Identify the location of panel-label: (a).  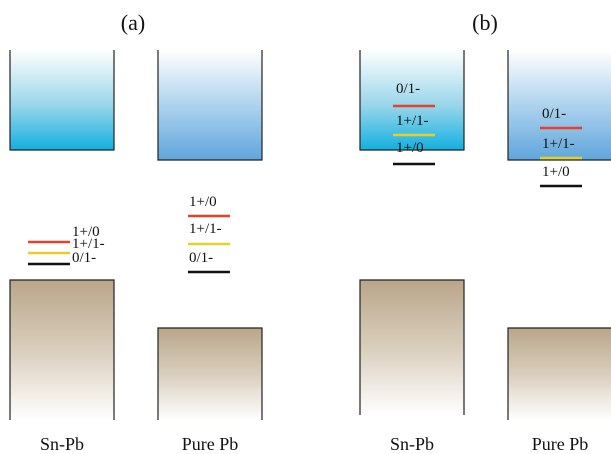
(133, 22).